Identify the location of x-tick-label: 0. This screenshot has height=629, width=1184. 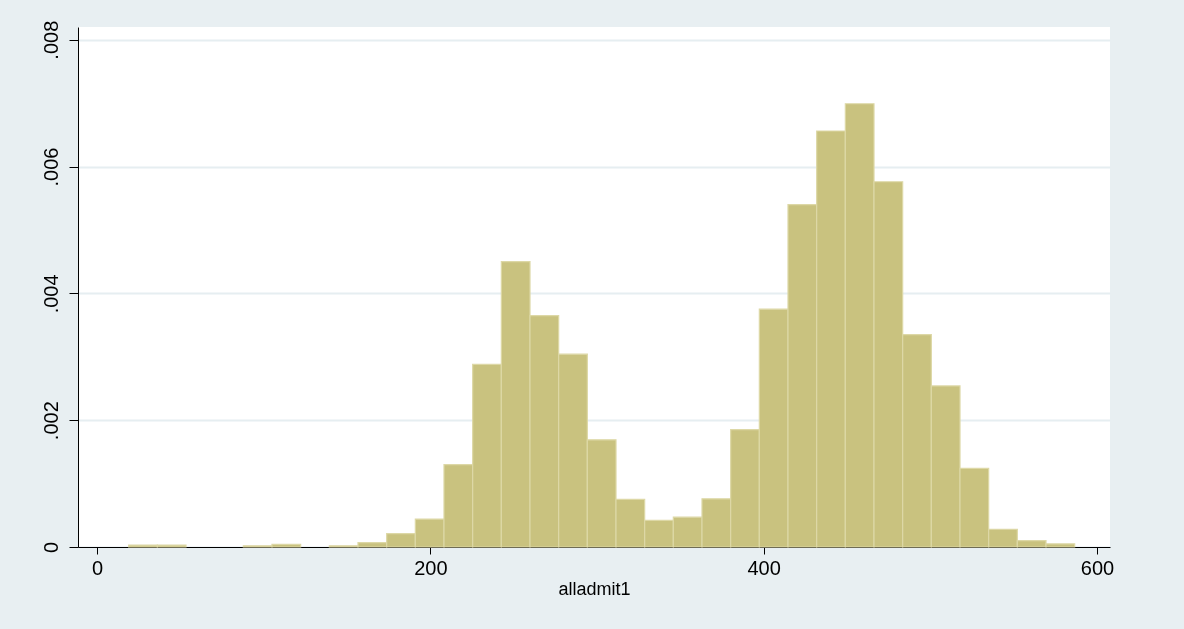
(97, 567).